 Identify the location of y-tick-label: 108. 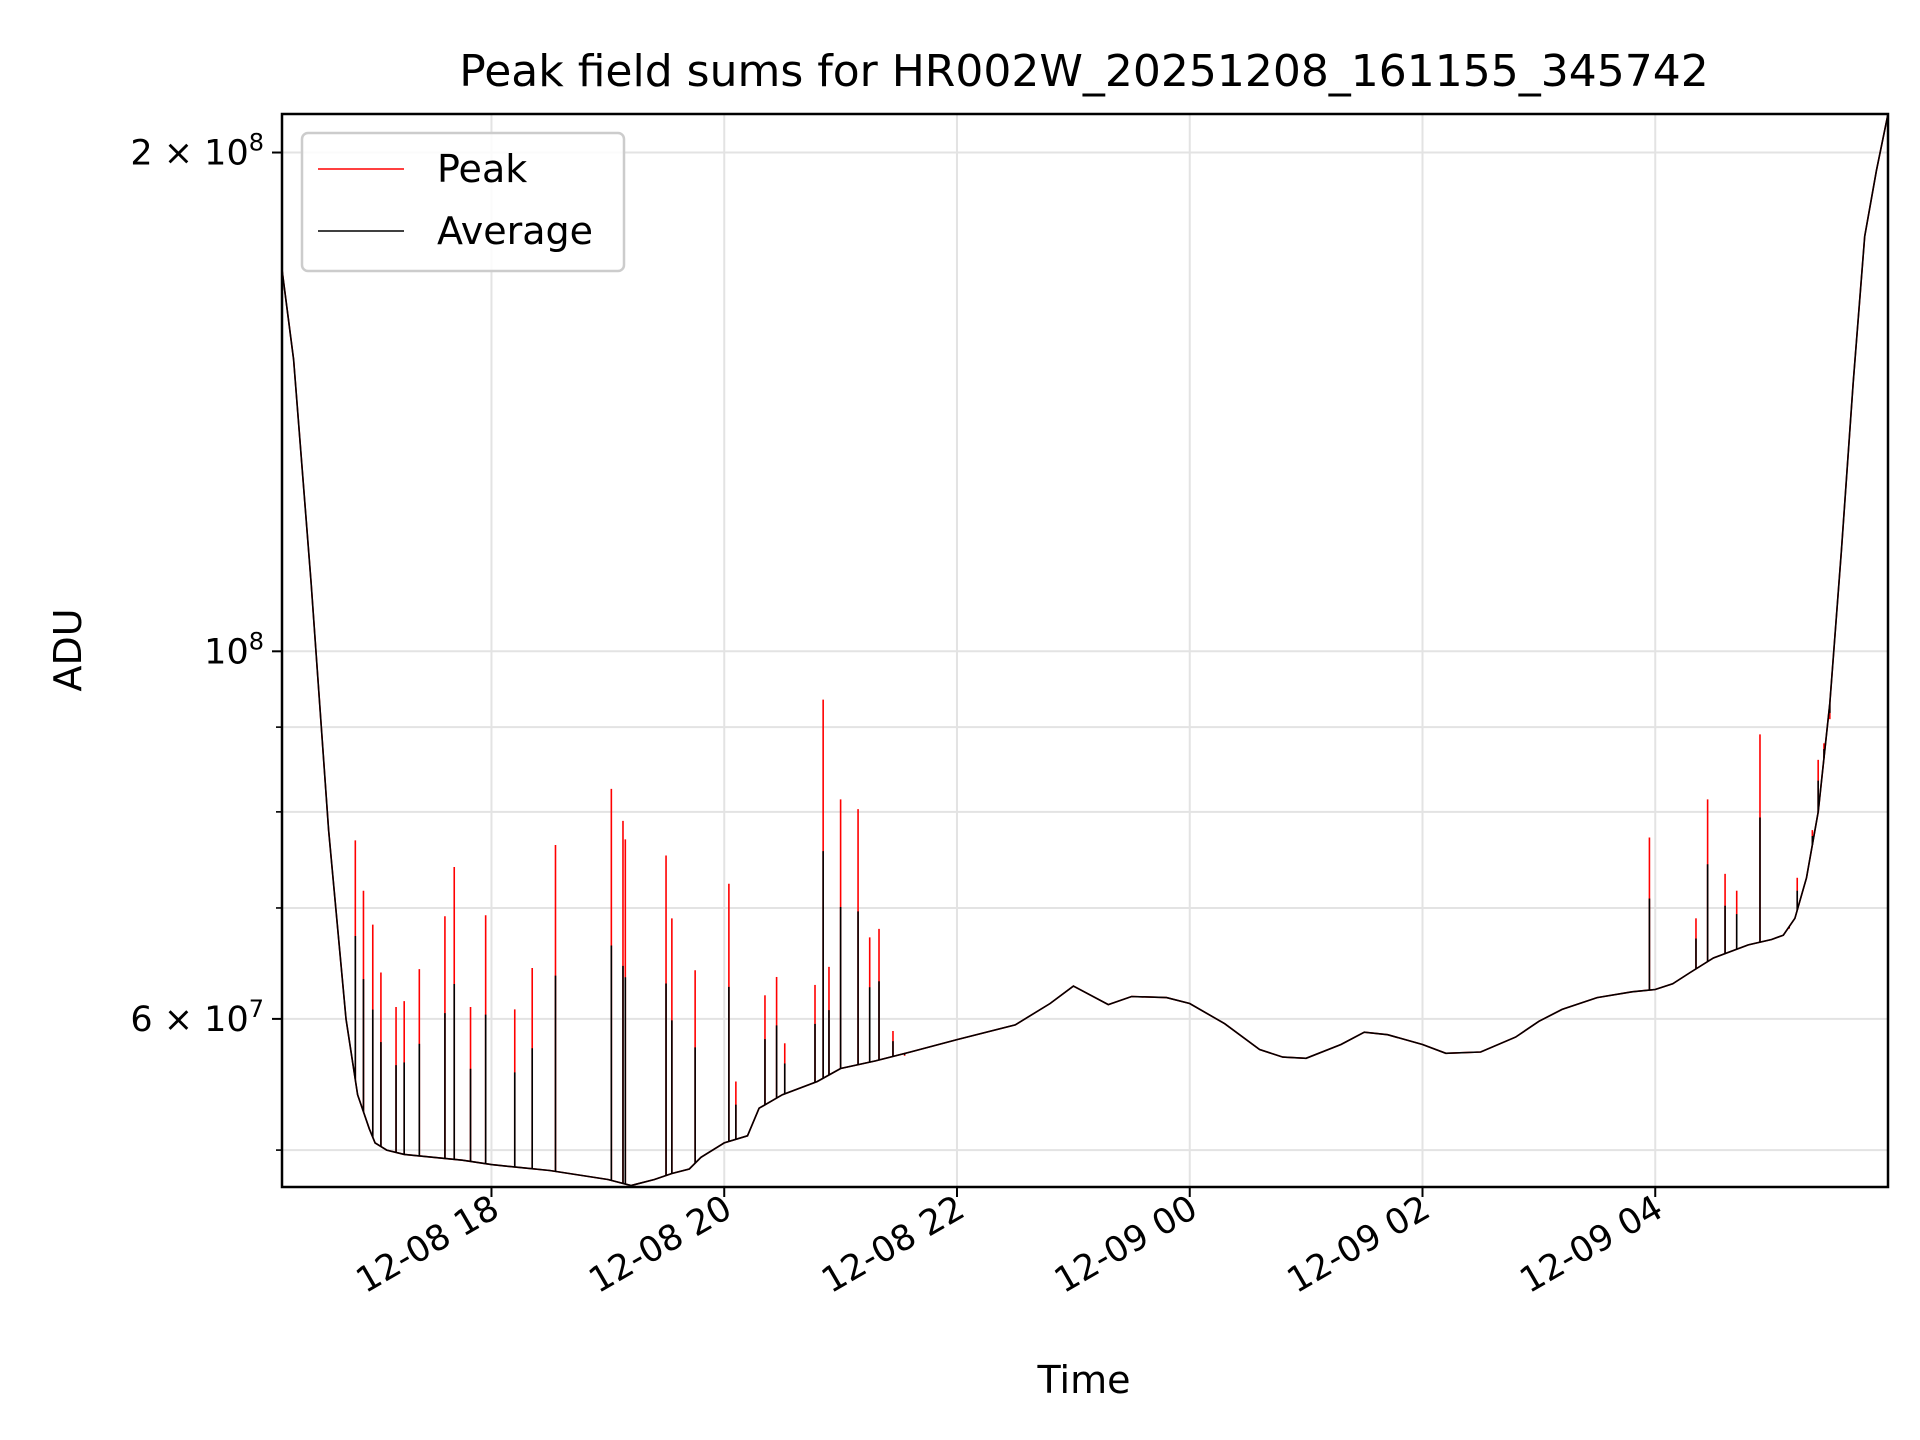
(234, 649).